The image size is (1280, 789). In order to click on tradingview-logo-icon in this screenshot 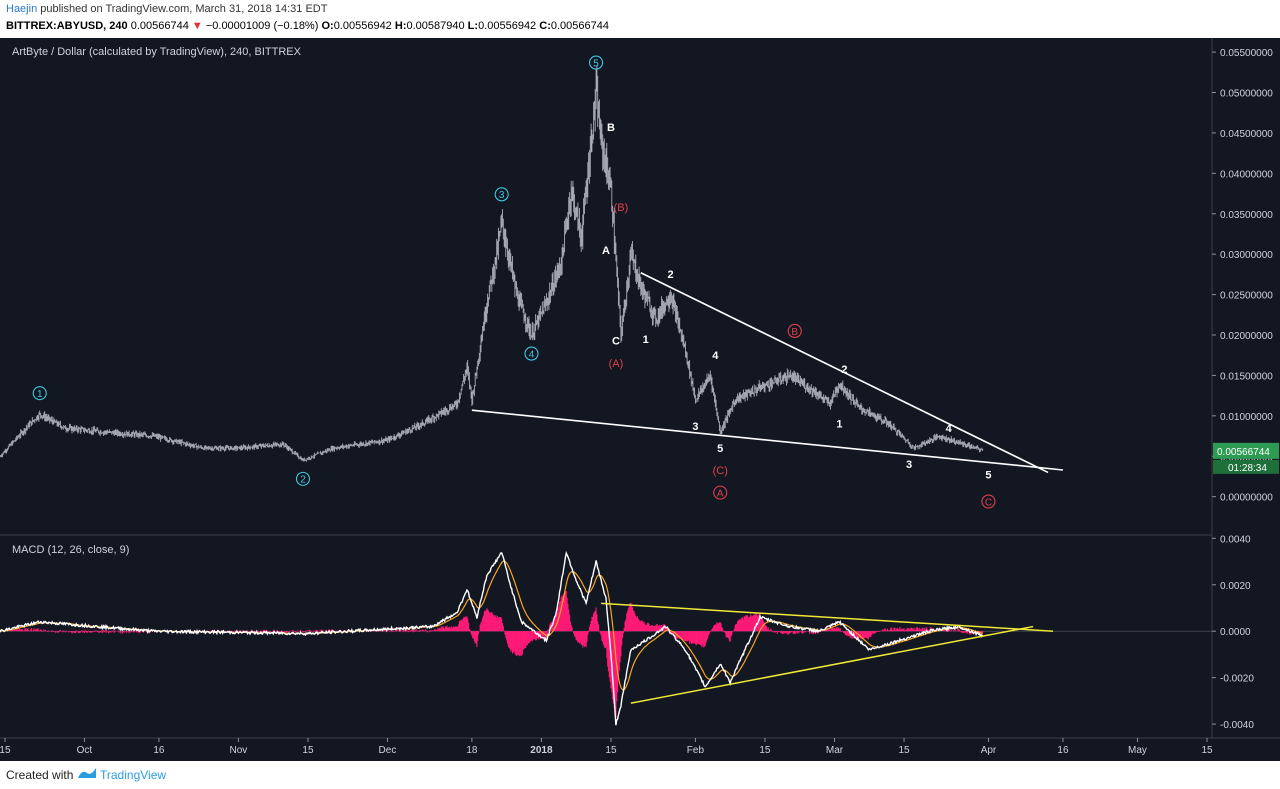, I will do `click(87, 773)`.